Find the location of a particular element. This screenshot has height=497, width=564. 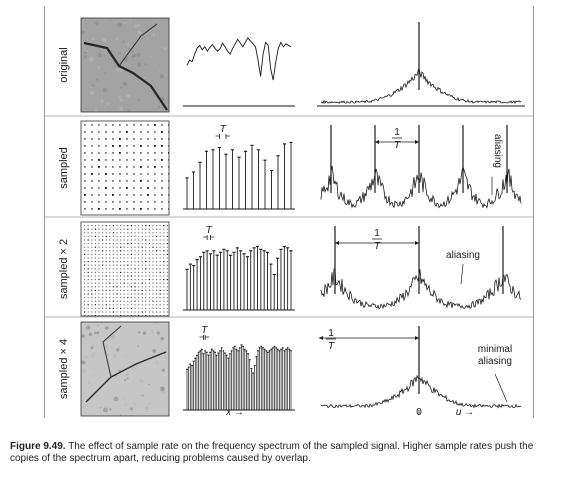

aliasing-label-2: aliasing is located at coordinates (463, 255).